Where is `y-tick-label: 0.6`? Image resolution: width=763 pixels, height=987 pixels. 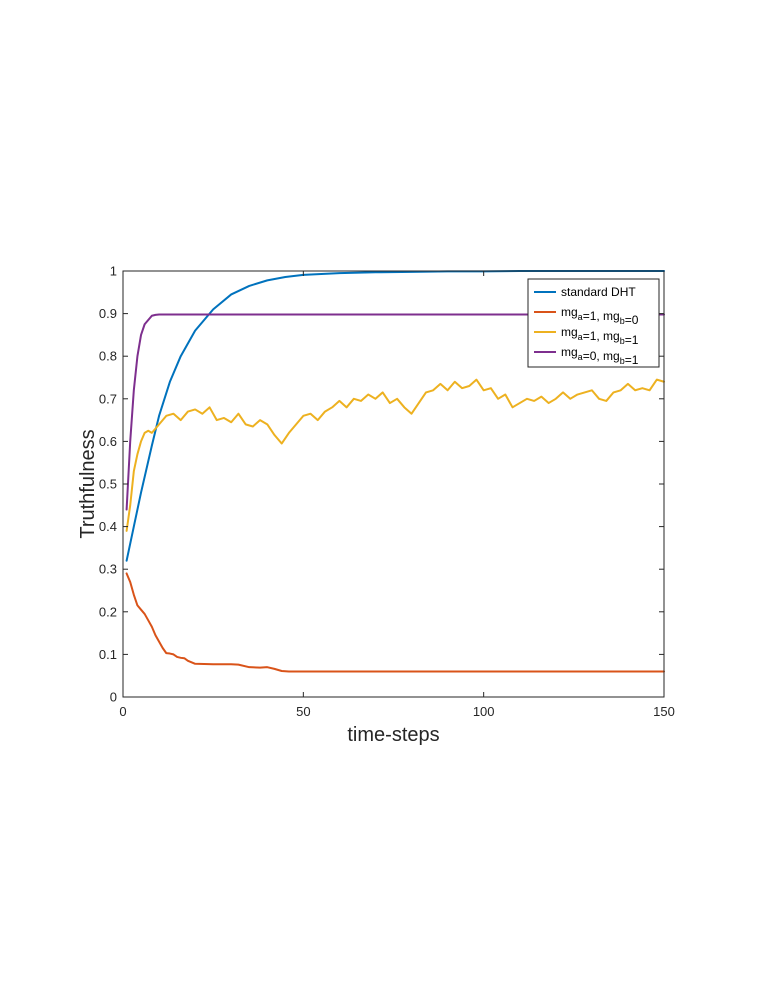 y-tick-label: 0.6 is located at coordinates (108, 441).